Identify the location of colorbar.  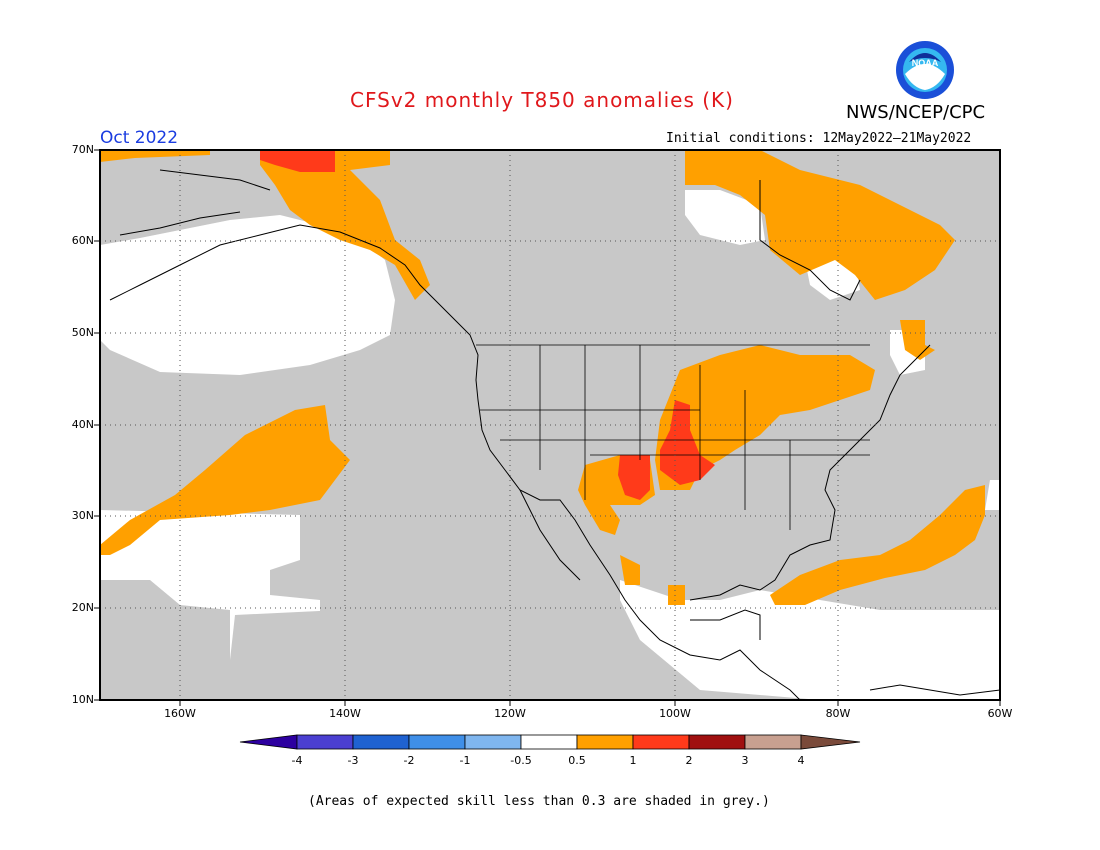
(550, 742).